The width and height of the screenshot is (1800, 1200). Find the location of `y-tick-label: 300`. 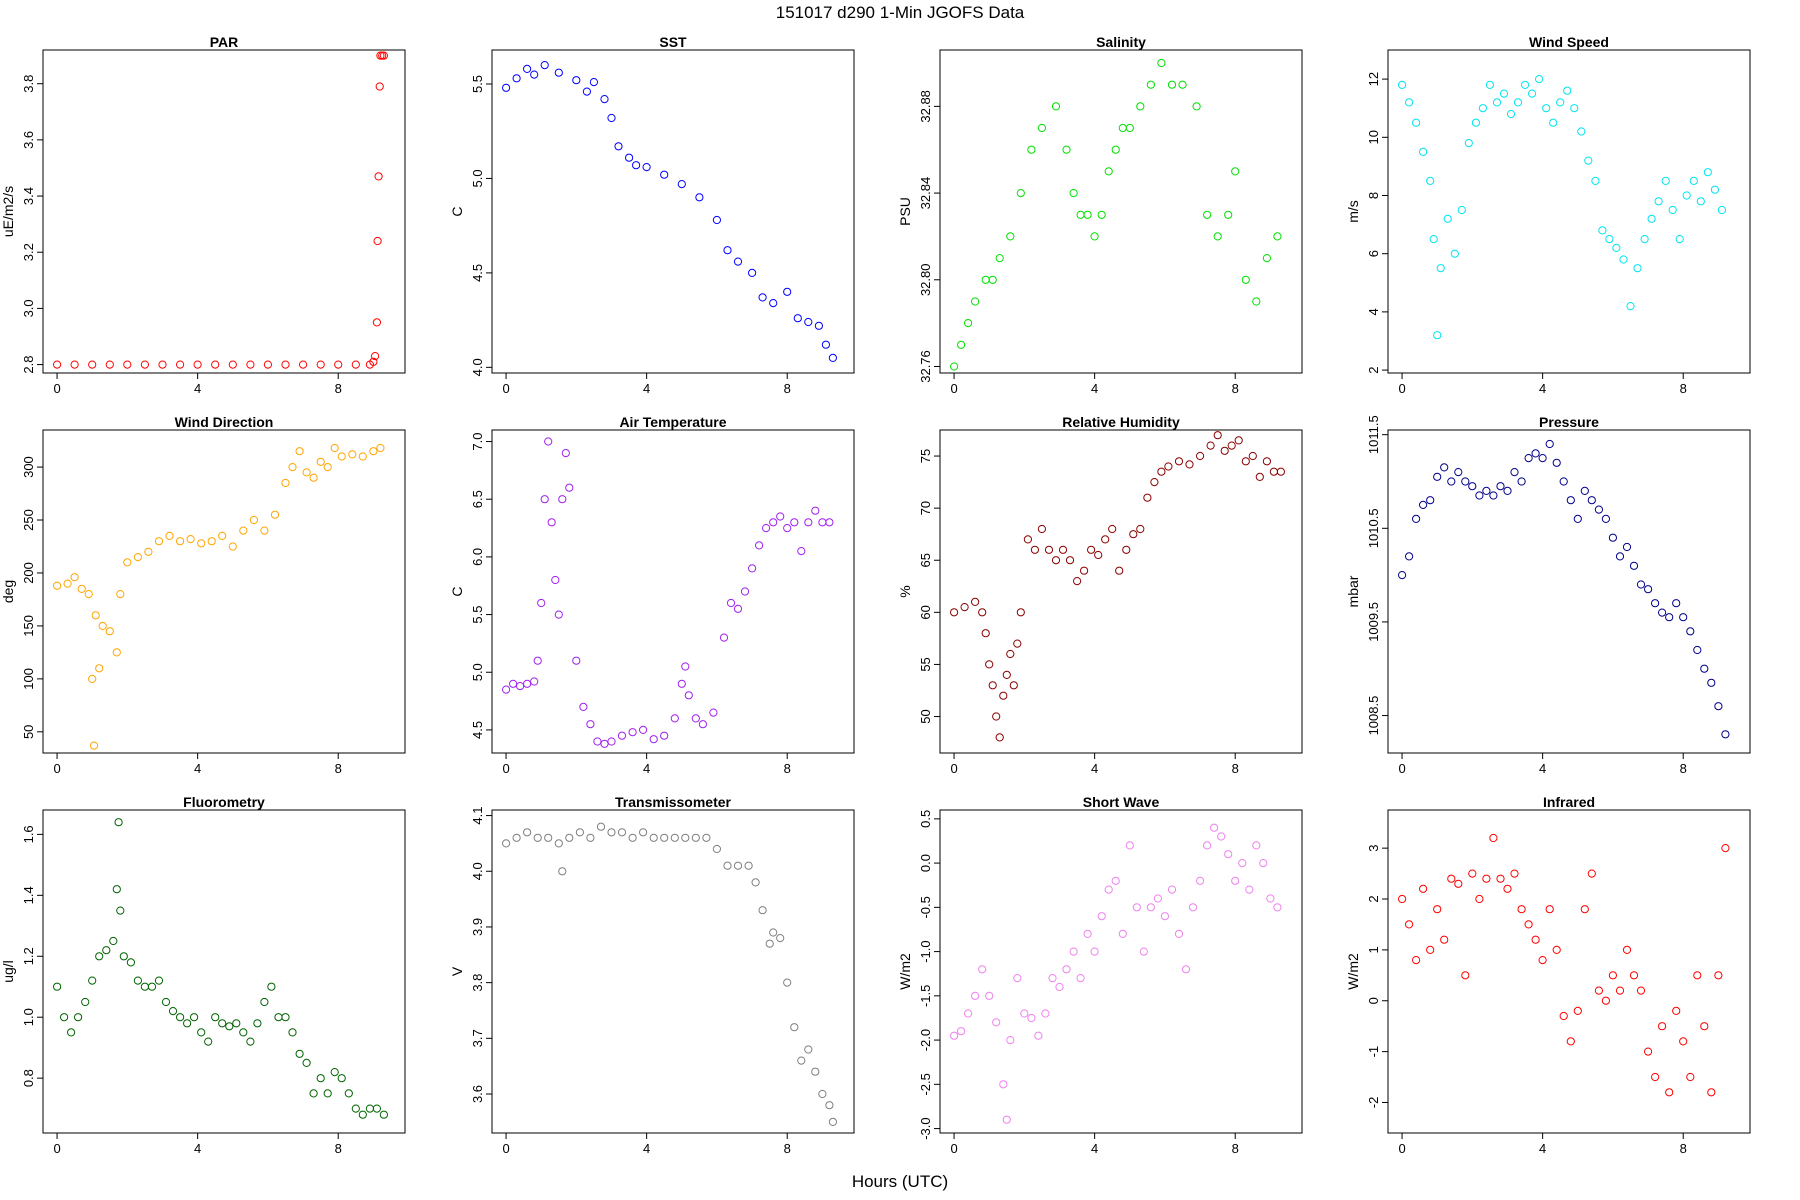

y-tick-label: 300 is located at coordinates (28, 467).